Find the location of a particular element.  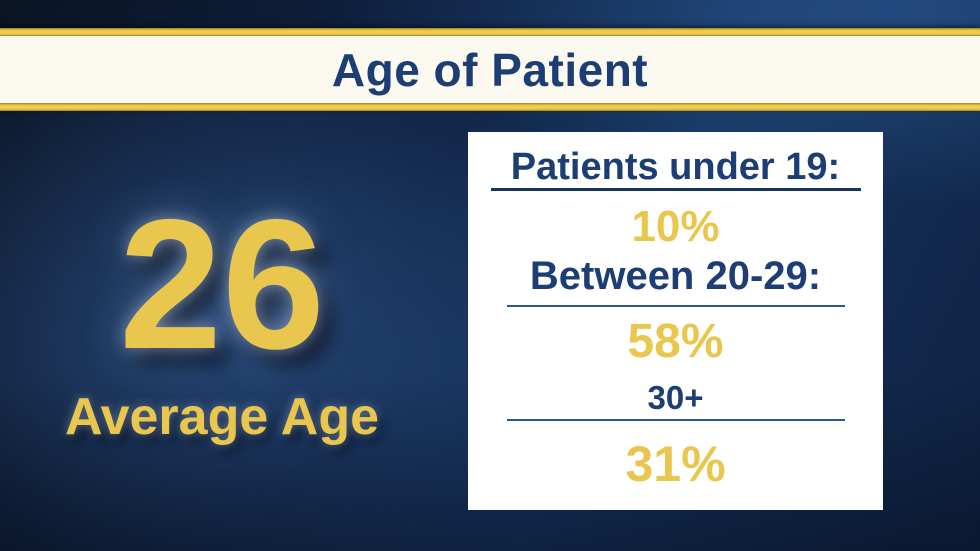

gold-stripe-top is located at coordinates (490, 32).